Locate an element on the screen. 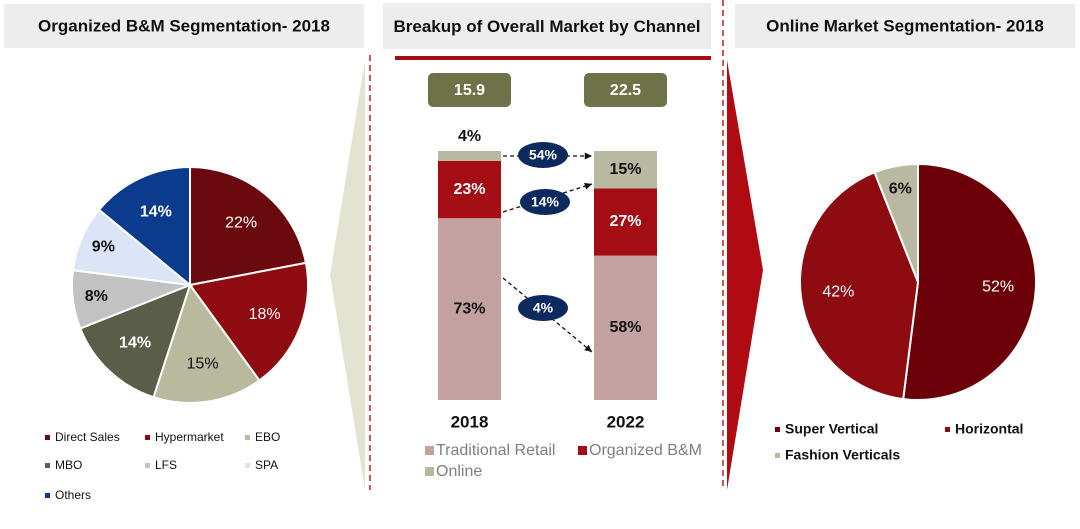 The width and height of the screenshot is (1080, 529). chart-title-box: Breakup of Overall Market by Channel is located at coordinates (547, 26).